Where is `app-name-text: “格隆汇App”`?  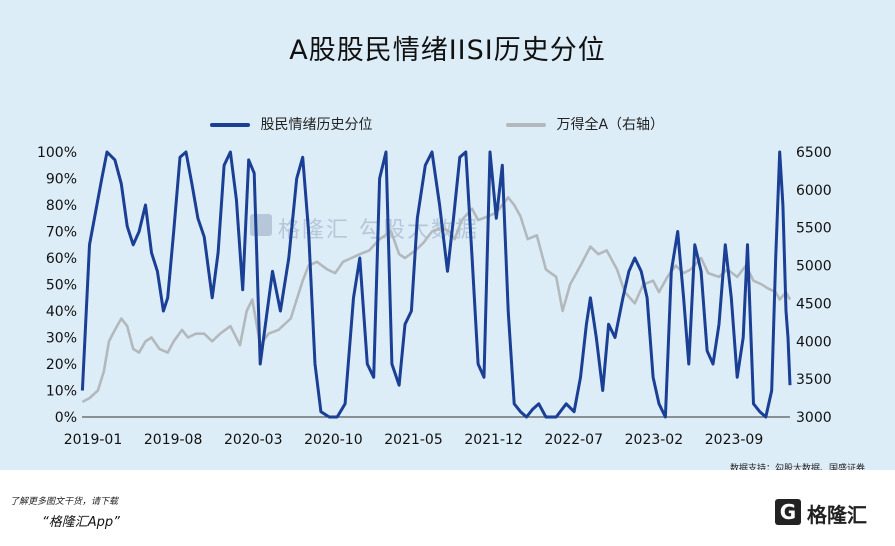 app-name-text: “格隆汇App” is located at coordinates (81, 522).